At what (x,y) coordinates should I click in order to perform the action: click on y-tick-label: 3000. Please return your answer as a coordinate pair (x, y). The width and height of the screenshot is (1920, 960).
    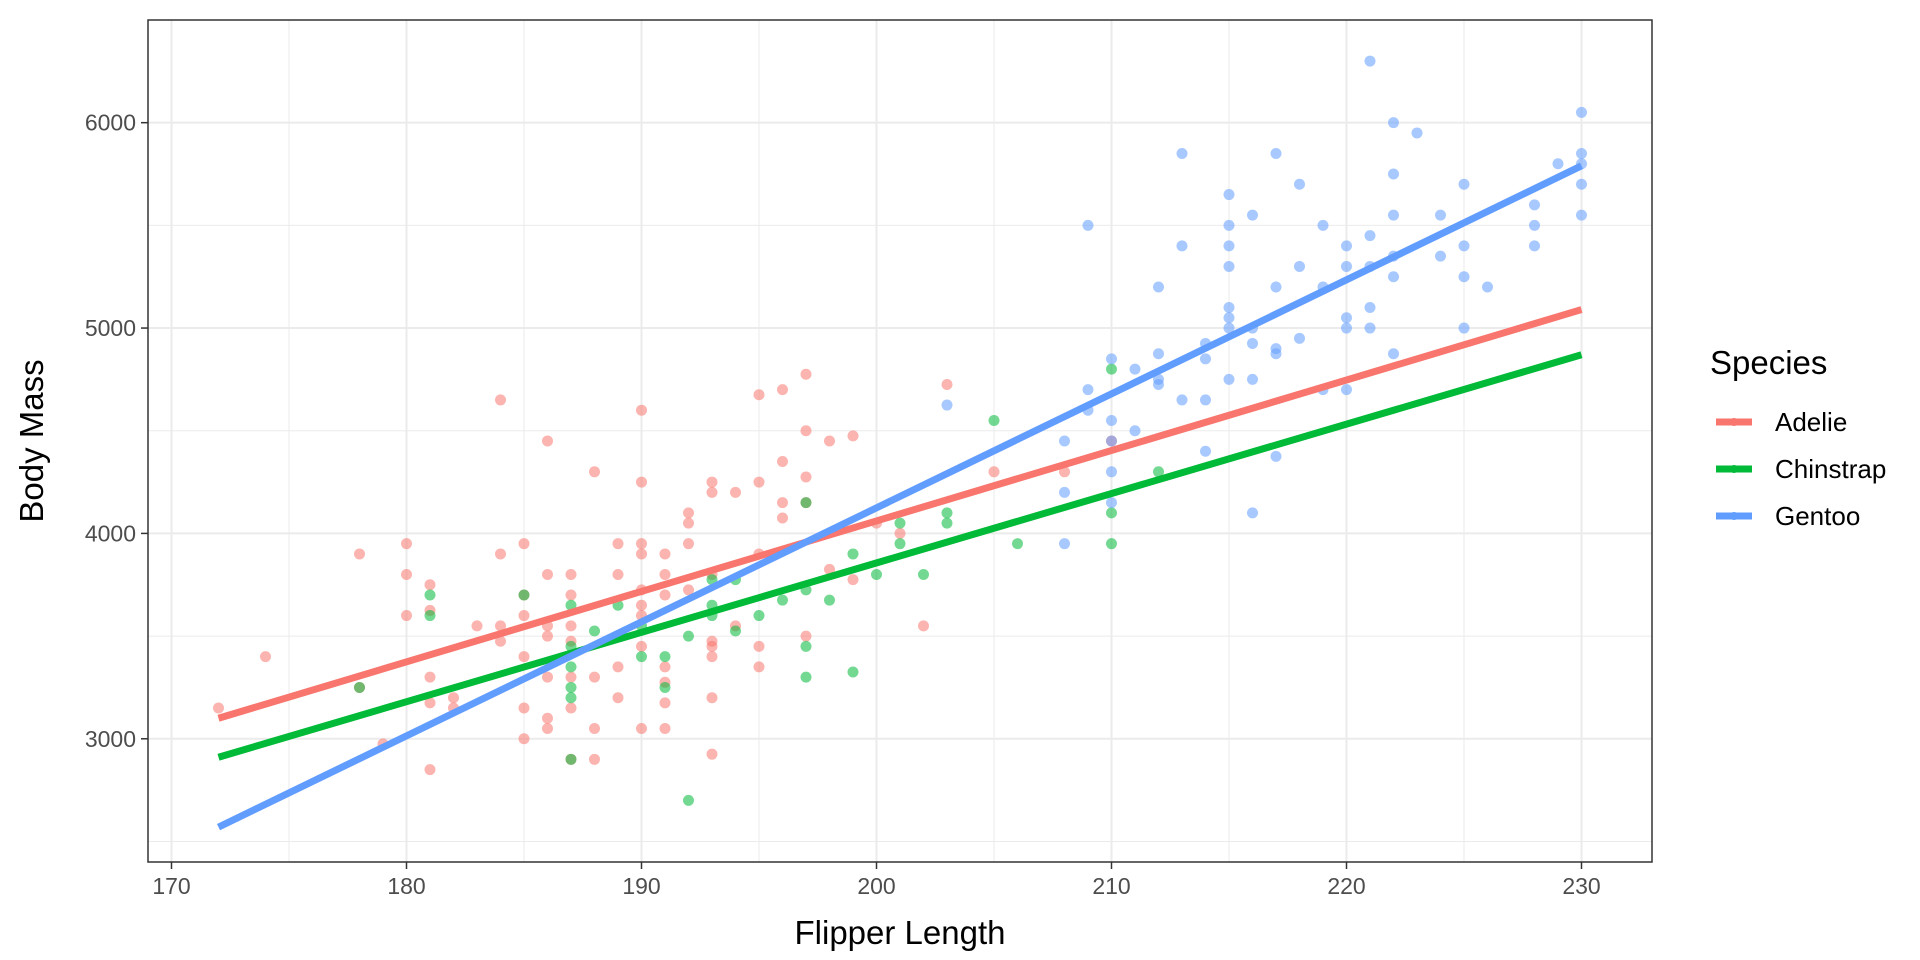
    Looking at the image, I should click on (110, 739).